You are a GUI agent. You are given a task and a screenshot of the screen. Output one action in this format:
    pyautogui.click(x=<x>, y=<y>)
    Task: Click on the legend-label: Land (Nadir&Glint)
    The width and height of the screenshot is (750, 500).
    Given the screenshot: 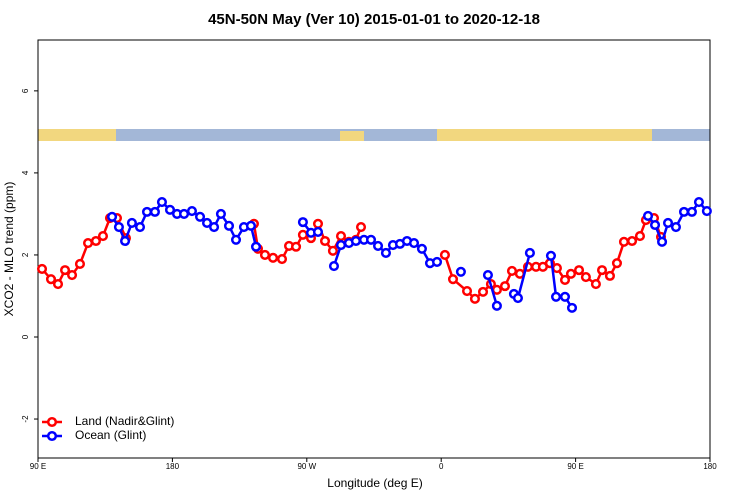 What is the action you would take?
    pyautogui.click(x=124, y=421)
    